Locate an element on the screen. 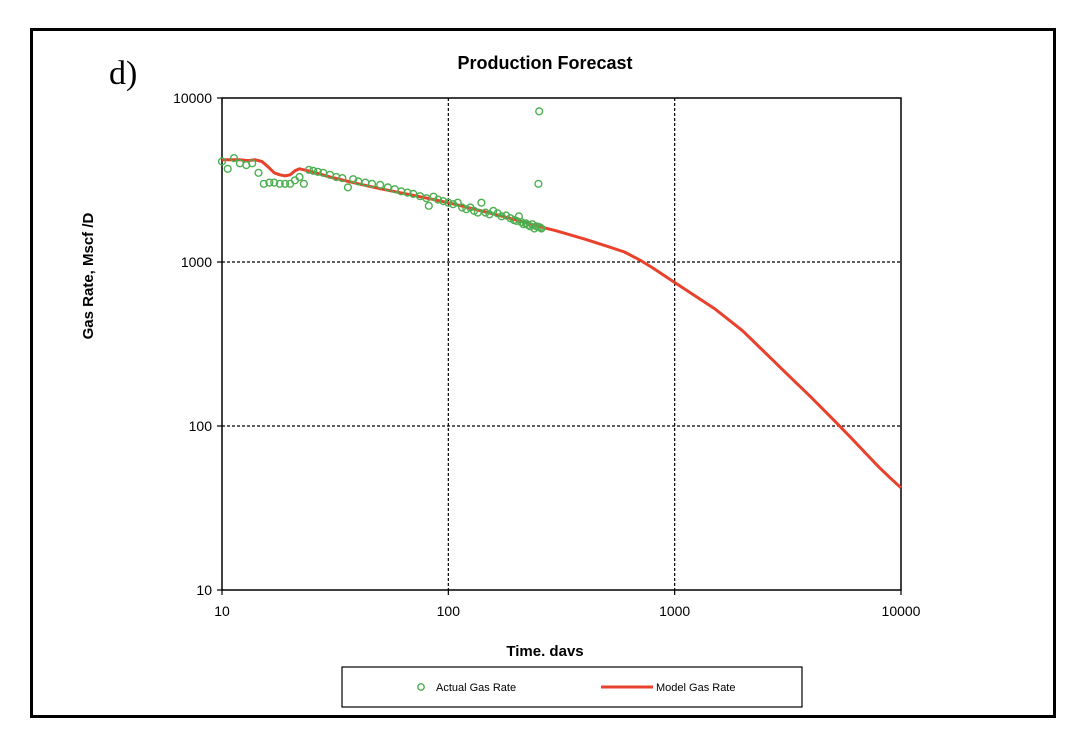 This screenshot has width=1090, height=750. x-tick-label: 100 is located at coordinates (449, 611).